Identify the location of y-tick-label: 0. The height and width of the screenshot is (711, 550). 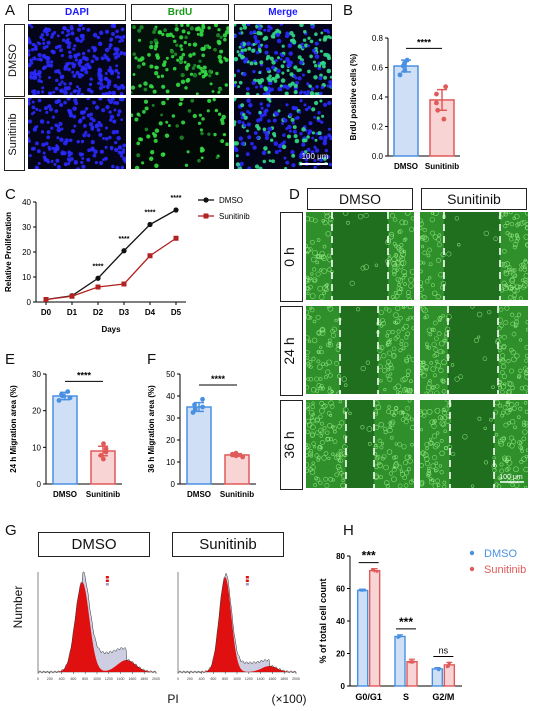
(173, 484).